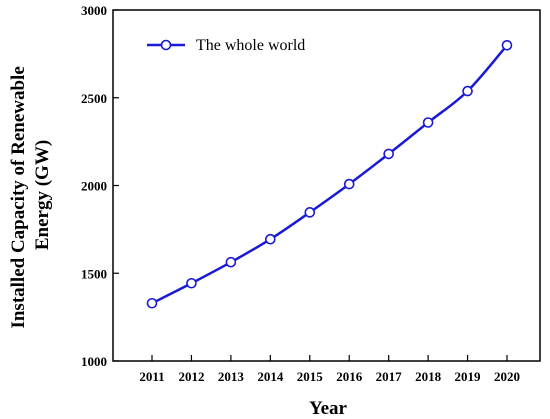 This screenshot has width=550, height=419. Describe the element at coordinates (94, 273) in the screenshot. I see `y-tick-label: 1500` at that location.